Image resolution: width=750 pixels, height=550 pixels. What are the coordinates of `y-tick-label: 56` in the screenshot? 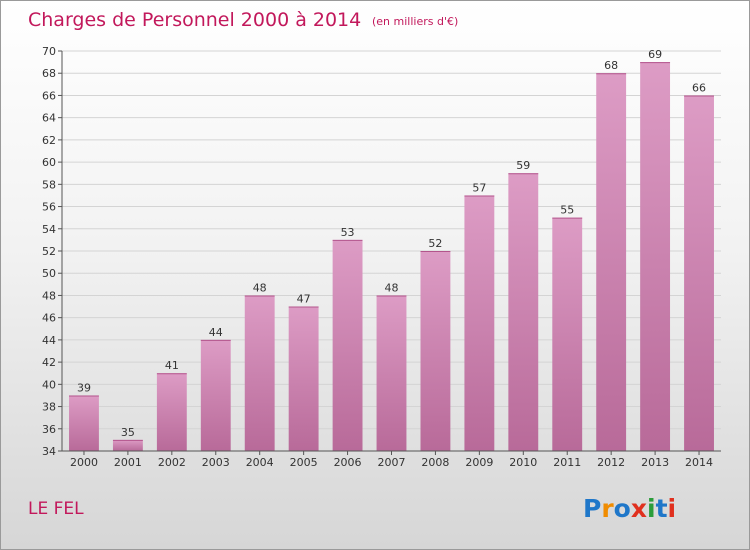 It's located at (49, 207).